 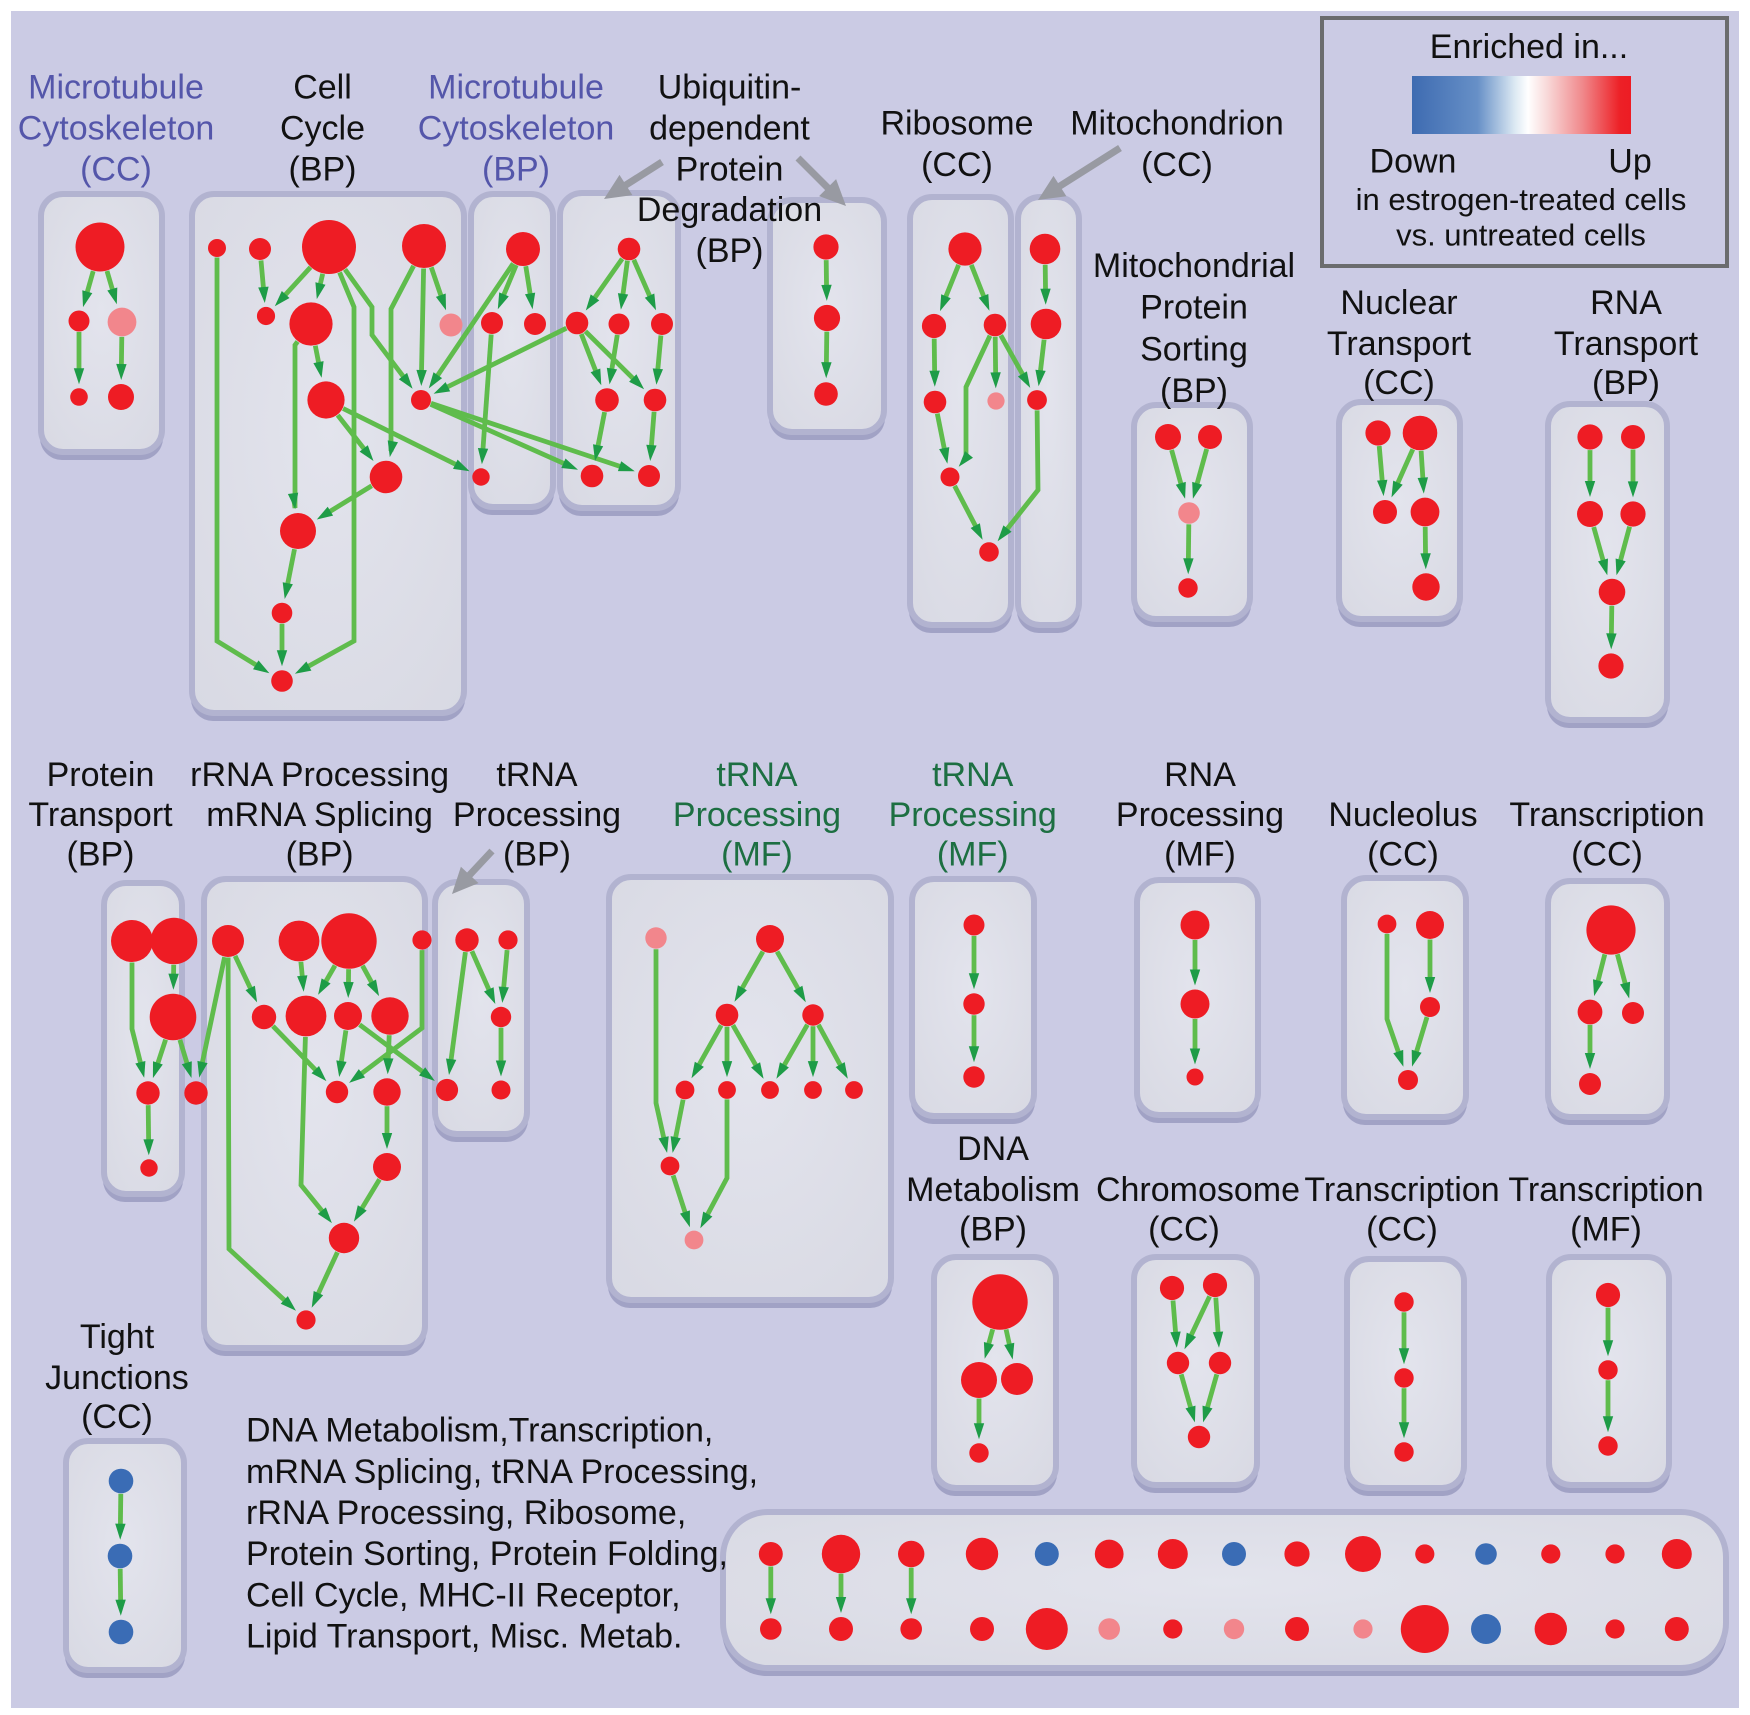 What do you see at coordinates (730, 88) in the screenshot?
I see `svg-text: Ubiquitin-` at bounding box center [730, 88].